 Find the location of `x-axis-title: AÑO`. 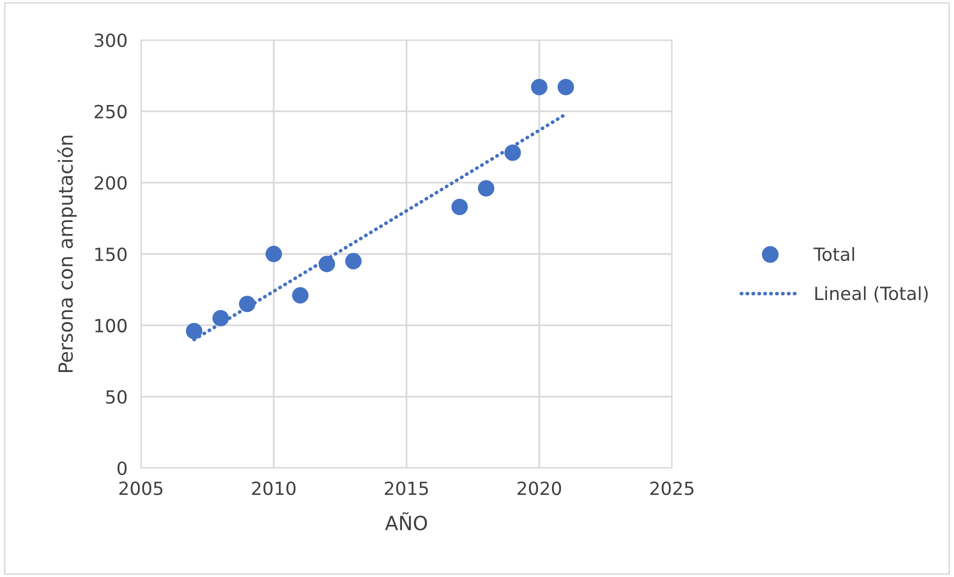

x-axis-title: AÑO is located at coordinates (406, 521).